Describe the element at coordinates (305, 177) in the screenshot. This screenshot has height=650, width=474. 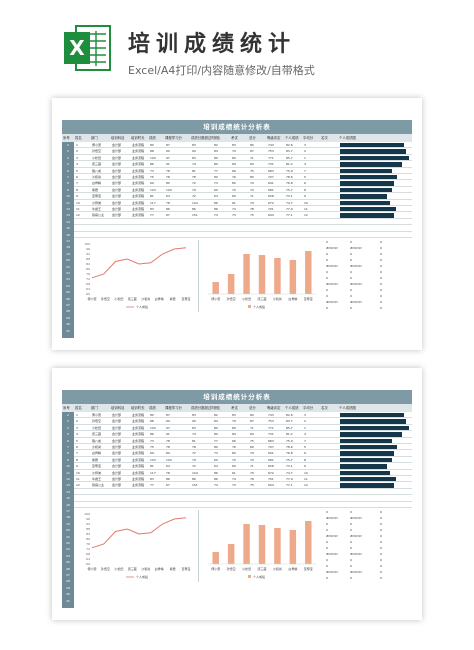
I see `table-cell: 5` at that location.